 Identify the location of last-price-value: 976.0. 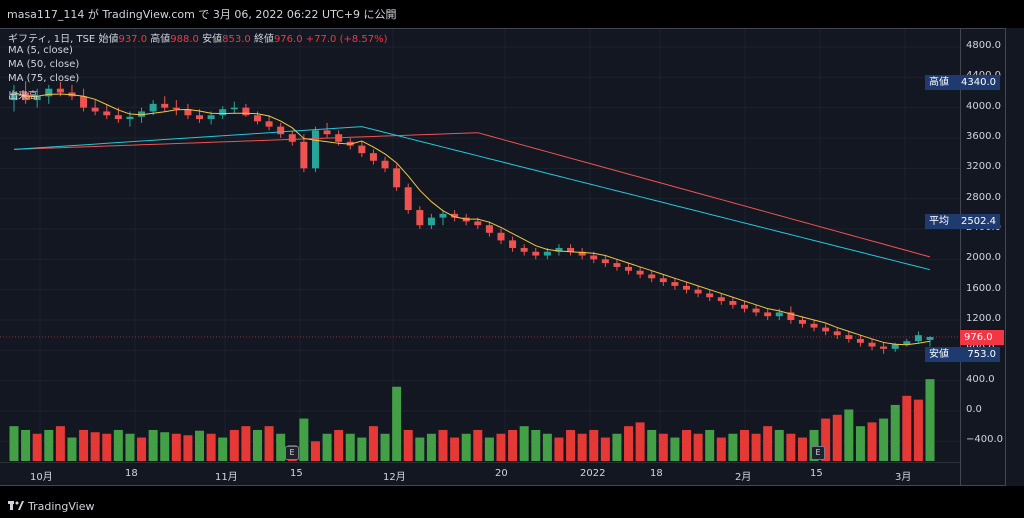
(978, 337).